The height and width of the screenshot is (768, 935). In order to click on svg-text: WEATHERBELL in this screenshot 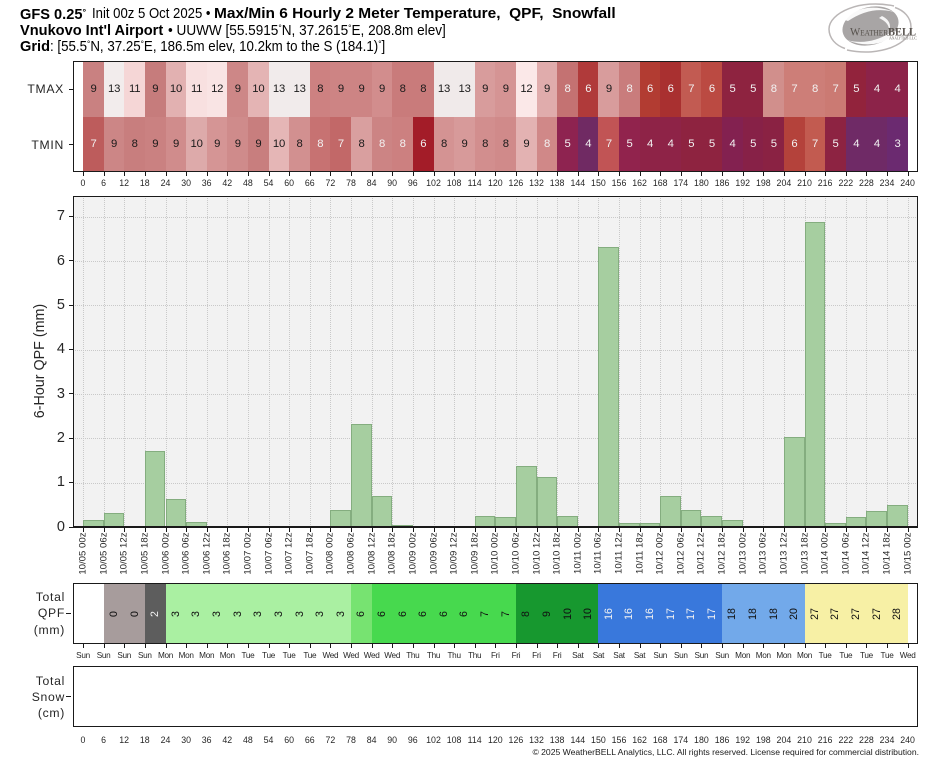, I will do `click(883, 32)`.